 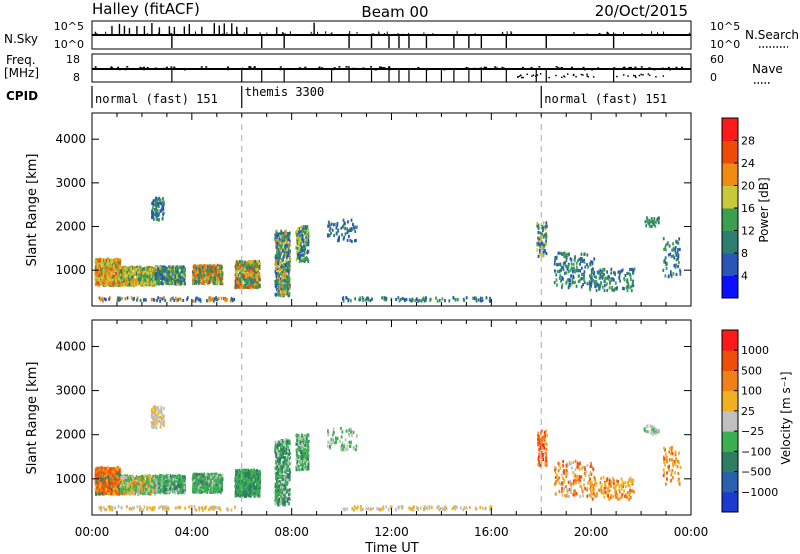 What do you see at coordinates (748, 163) in the screenshot?
I see `power-colorbar-tick-label: 24` at bounding box center [748, 163].